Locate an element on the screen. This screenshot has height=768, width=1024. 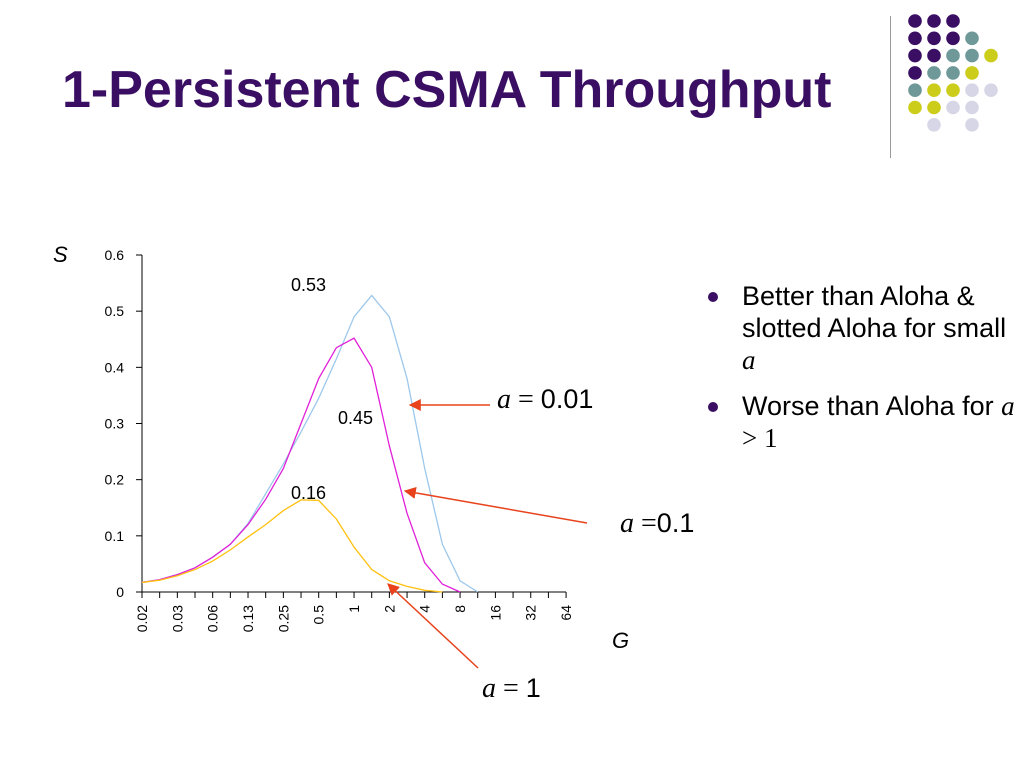
y-tick-label: 0.4 is located at coordinates (115, 367).